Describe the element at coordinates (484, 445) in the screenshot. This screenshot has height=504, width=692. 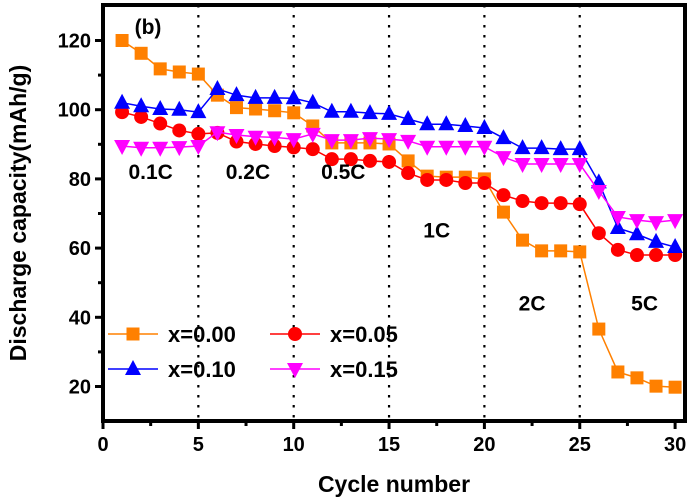
I see `x-tick-label: 20` at that location.